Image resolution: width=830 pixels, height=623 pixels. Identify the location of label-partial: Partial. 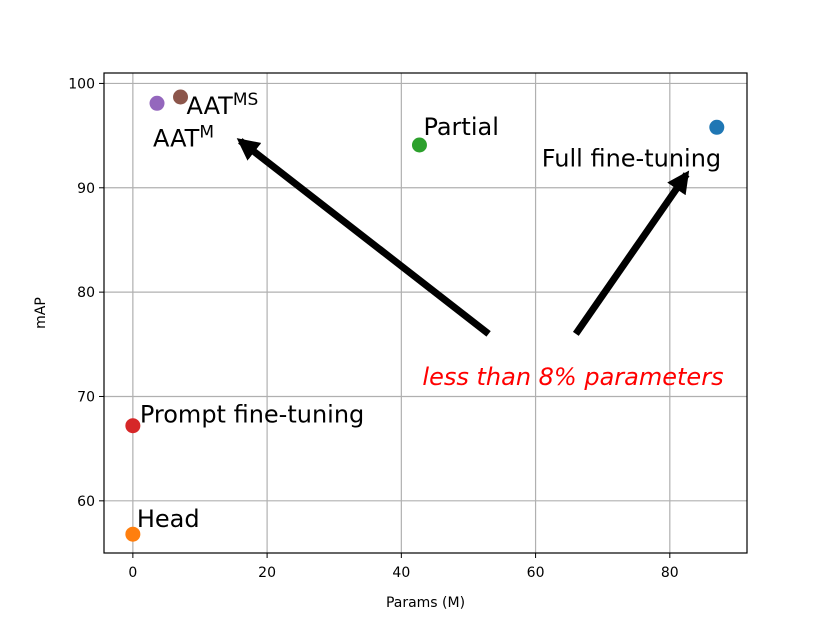
(460, 127).